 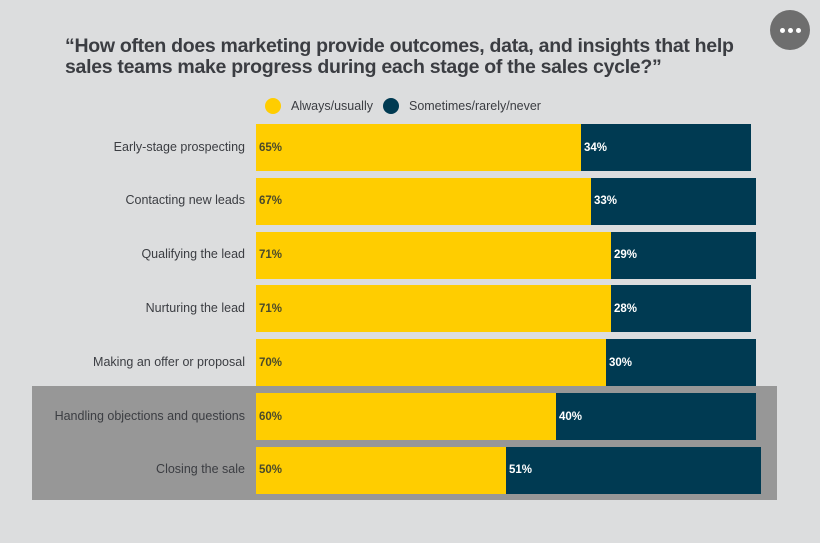 I want to click on bar-sometimes-rarely-never: 29%, so click(x=683, y=255).